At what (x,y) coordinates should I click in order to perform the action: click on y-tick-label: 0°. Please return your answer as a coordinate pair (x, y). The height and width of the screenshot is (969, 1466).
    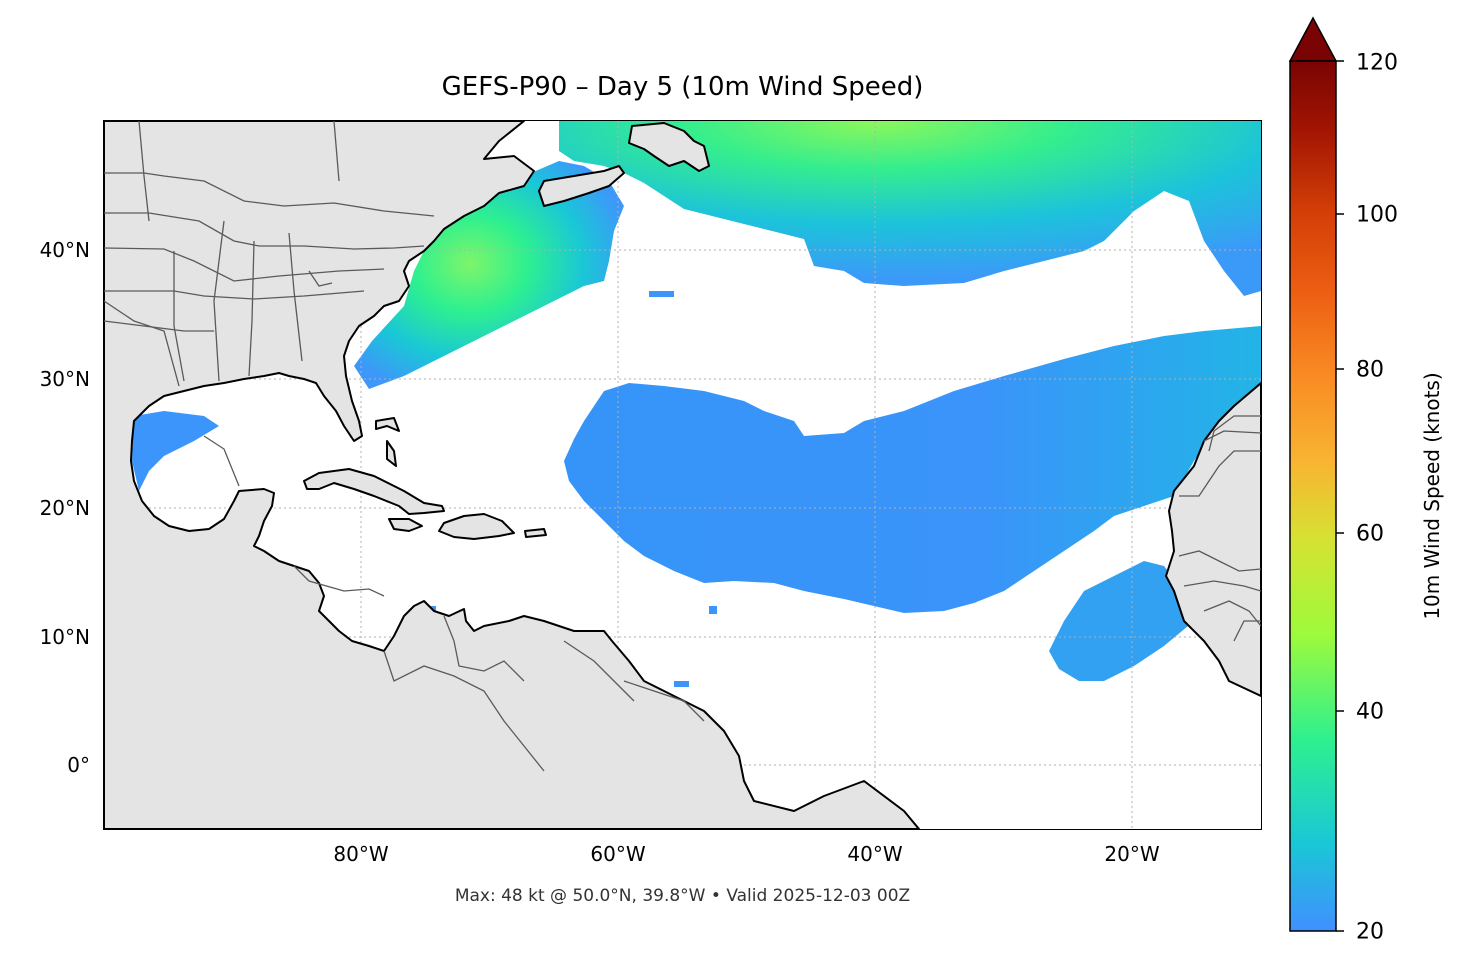
    Looking at the image, I should click on (78, 765).